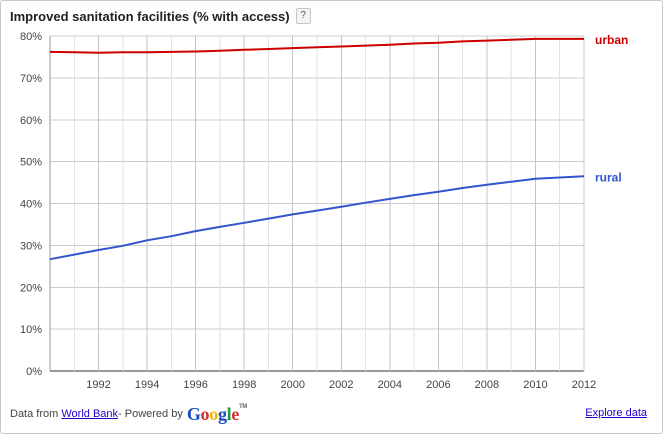 The width and height of the screenshot is (663, 434). Describe the element at coordinates (390, 385) in the screenshot. I see `x-tick-label: 2004` at that location.